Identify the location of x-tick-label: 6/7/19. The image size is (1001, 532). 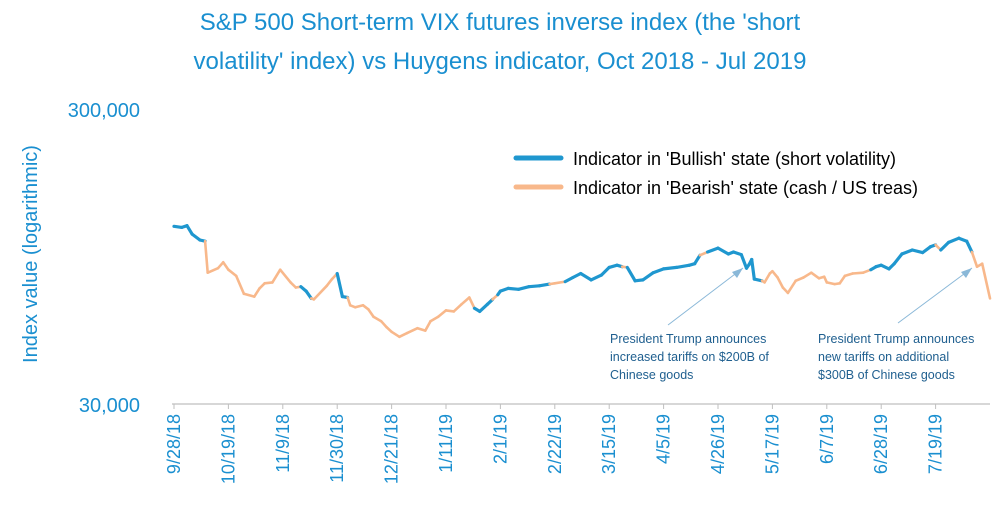
(827, 439).